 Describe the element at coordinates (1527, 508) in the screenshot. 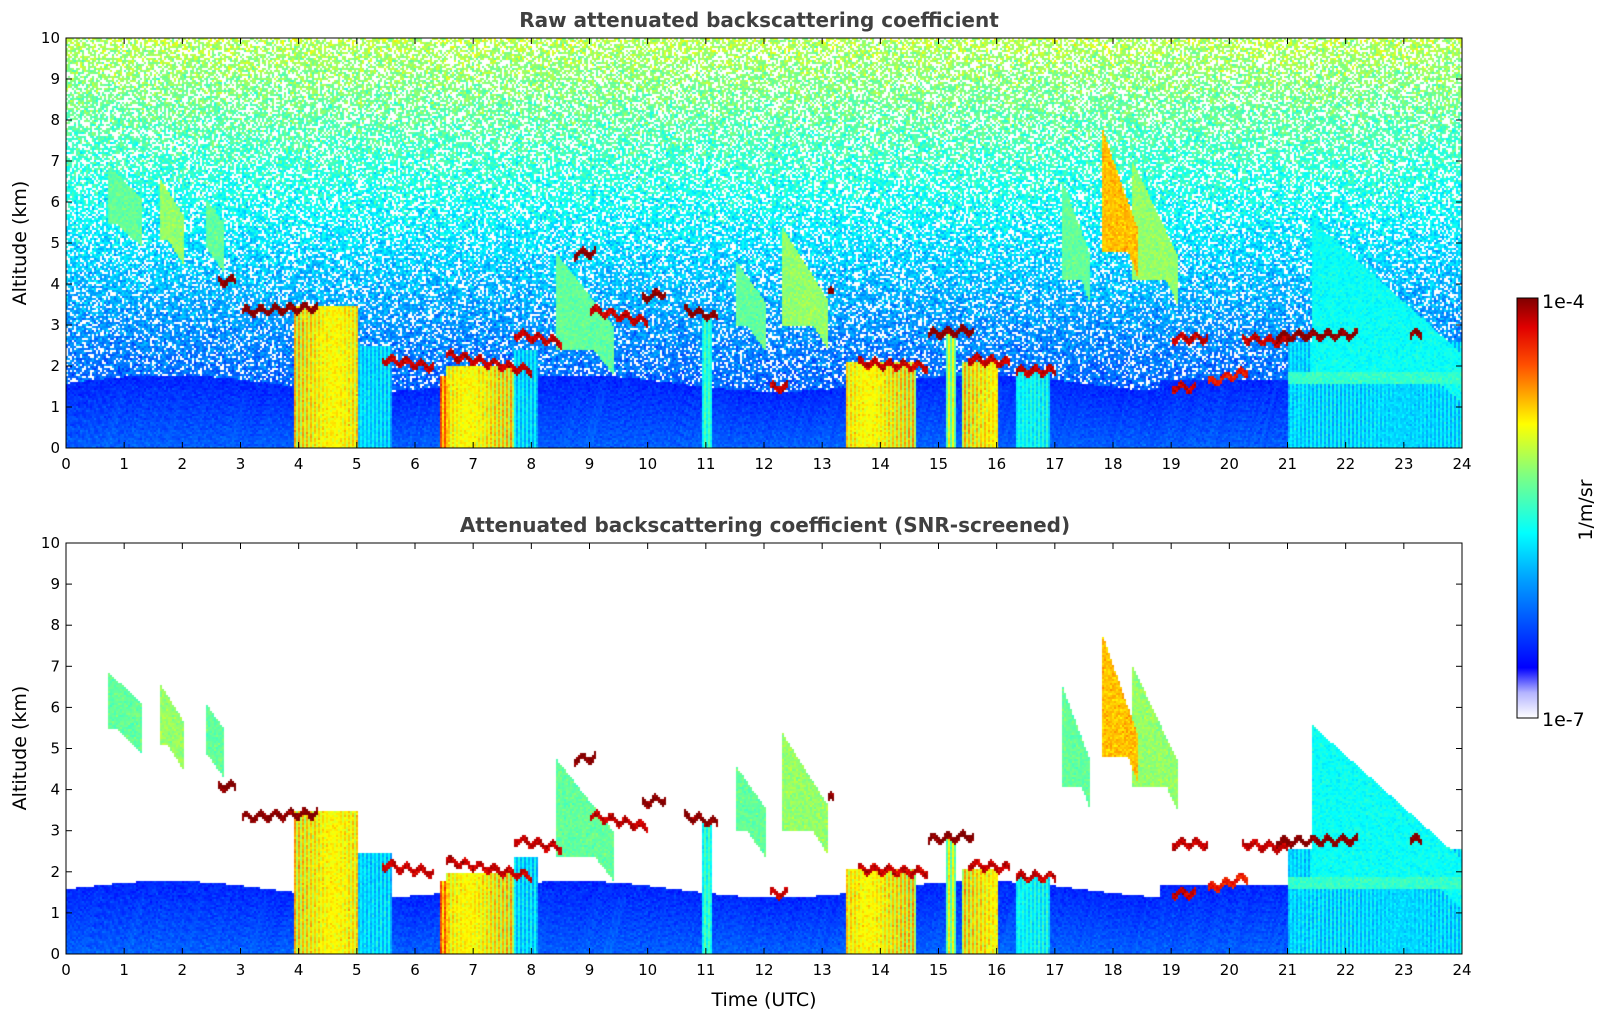

I see `colorbar-gradient` at that location.